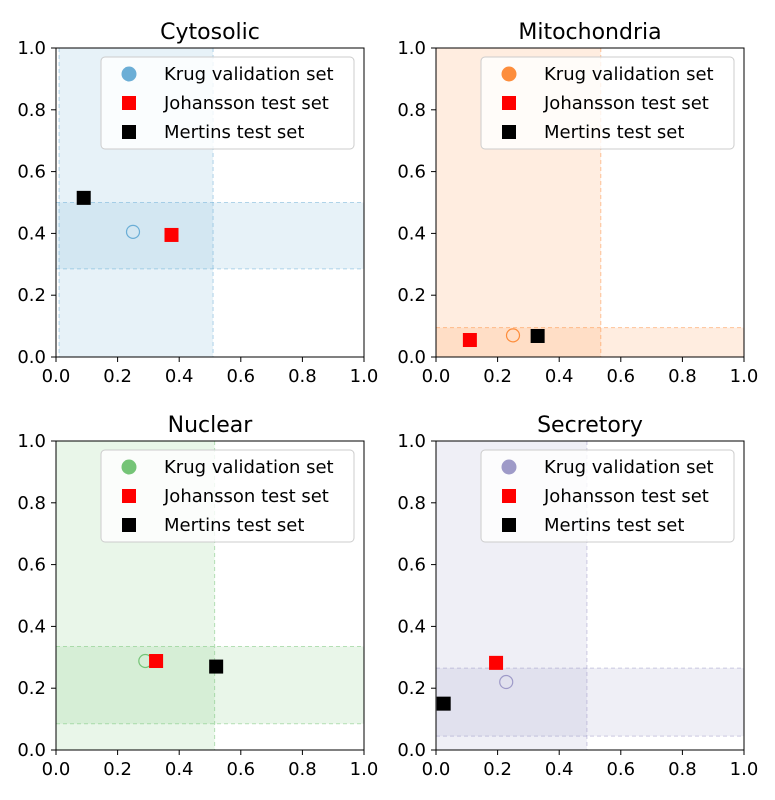 Image resolution: width=775 pixels, height=800 pixels. Describe the element at coordinates (589, 32) in the screenshot. I see `panel-title: Mitochondria` at that location.